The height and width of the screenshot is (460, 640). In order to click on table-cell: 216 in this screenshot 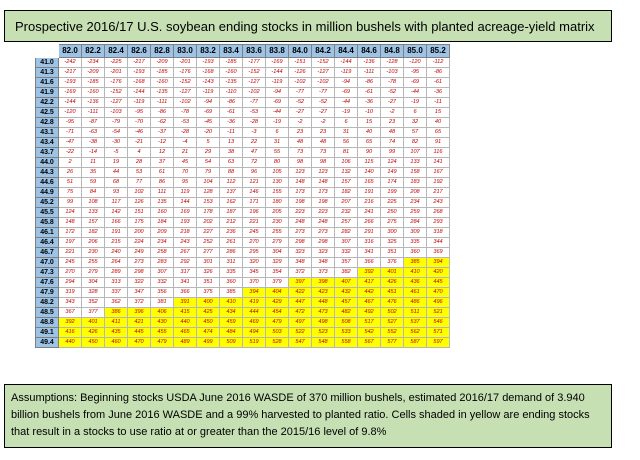, I will do `click(369, 202)`.